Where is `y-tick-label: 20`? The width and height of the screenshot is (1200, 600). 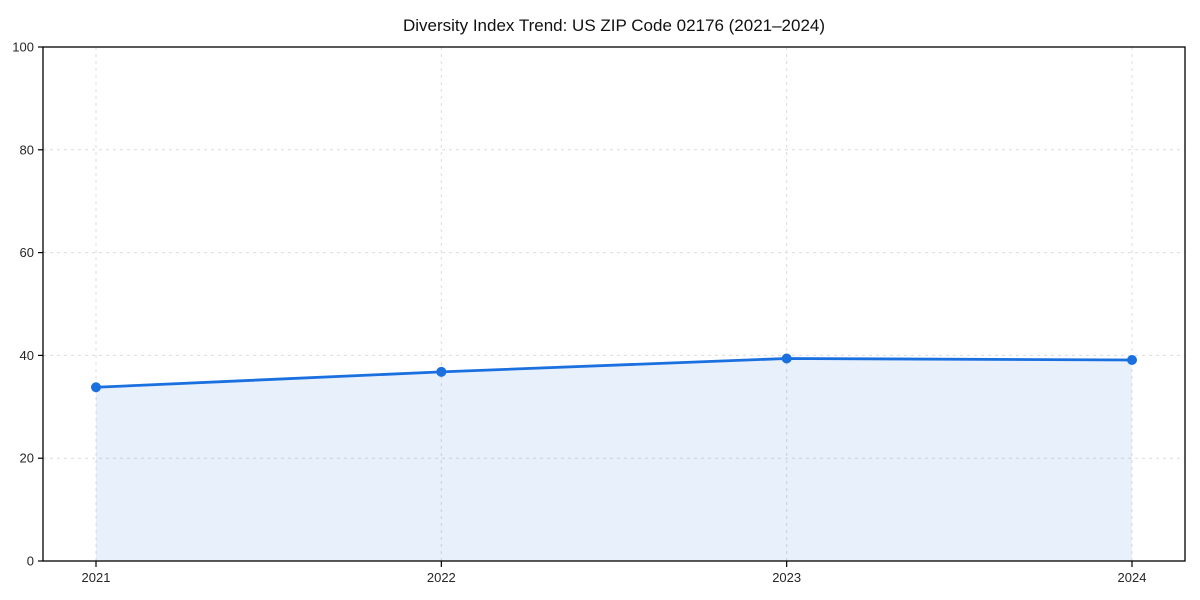 y-tick-label: 20 is located at coordinates (27, 458).